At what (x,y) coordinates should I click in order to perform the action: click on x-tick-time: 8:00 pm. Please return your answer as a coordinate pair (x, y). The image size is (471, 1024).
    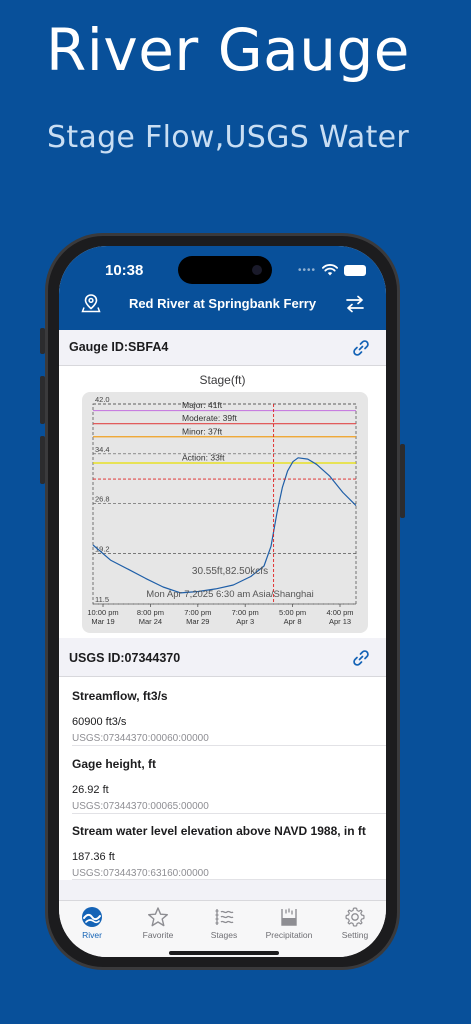
    Looking at the image, I should click on (150, 612).